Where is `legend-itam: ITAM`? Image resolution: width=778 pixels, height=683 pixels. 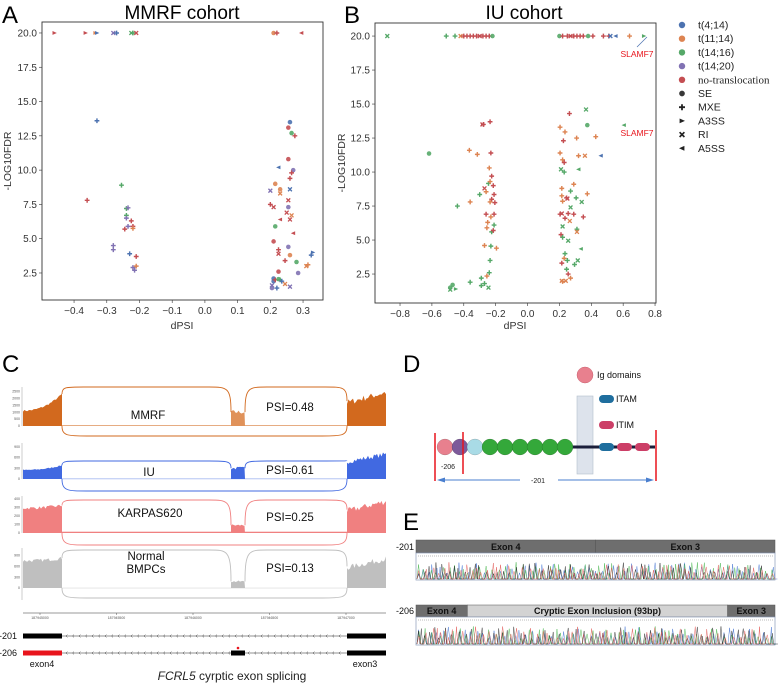 legend-itam: ITAM is located at coordinates (626, 399).